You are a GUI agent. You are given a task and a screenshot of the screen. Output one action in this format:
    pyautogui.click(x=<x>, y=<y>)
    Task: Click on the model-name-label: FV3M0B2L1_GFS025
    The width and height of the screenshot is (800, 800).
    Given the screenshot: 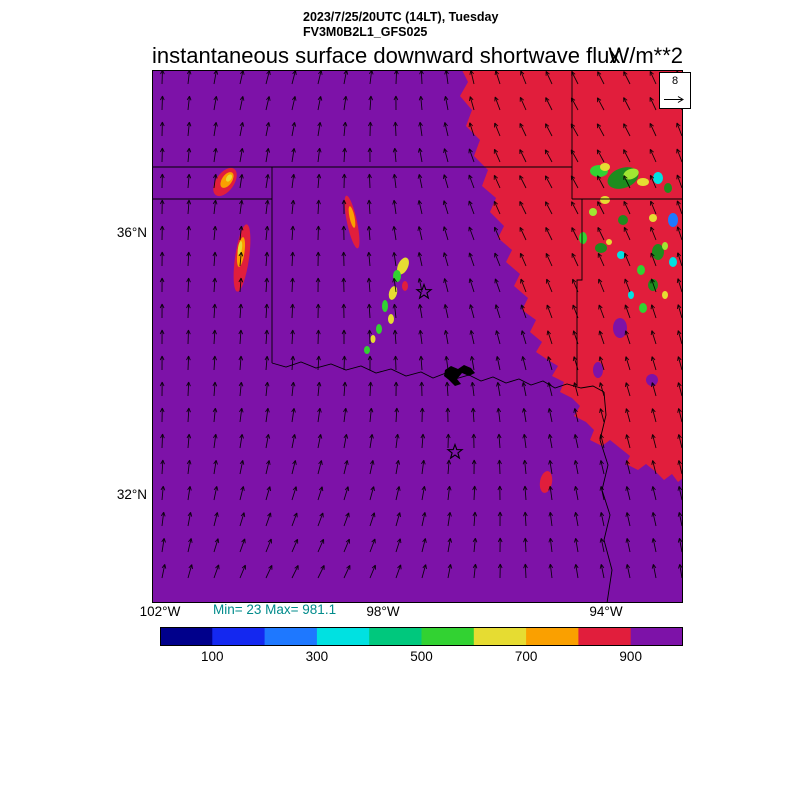 What is the action you would take?
    pyautogui.click(x=365, y=32)
    